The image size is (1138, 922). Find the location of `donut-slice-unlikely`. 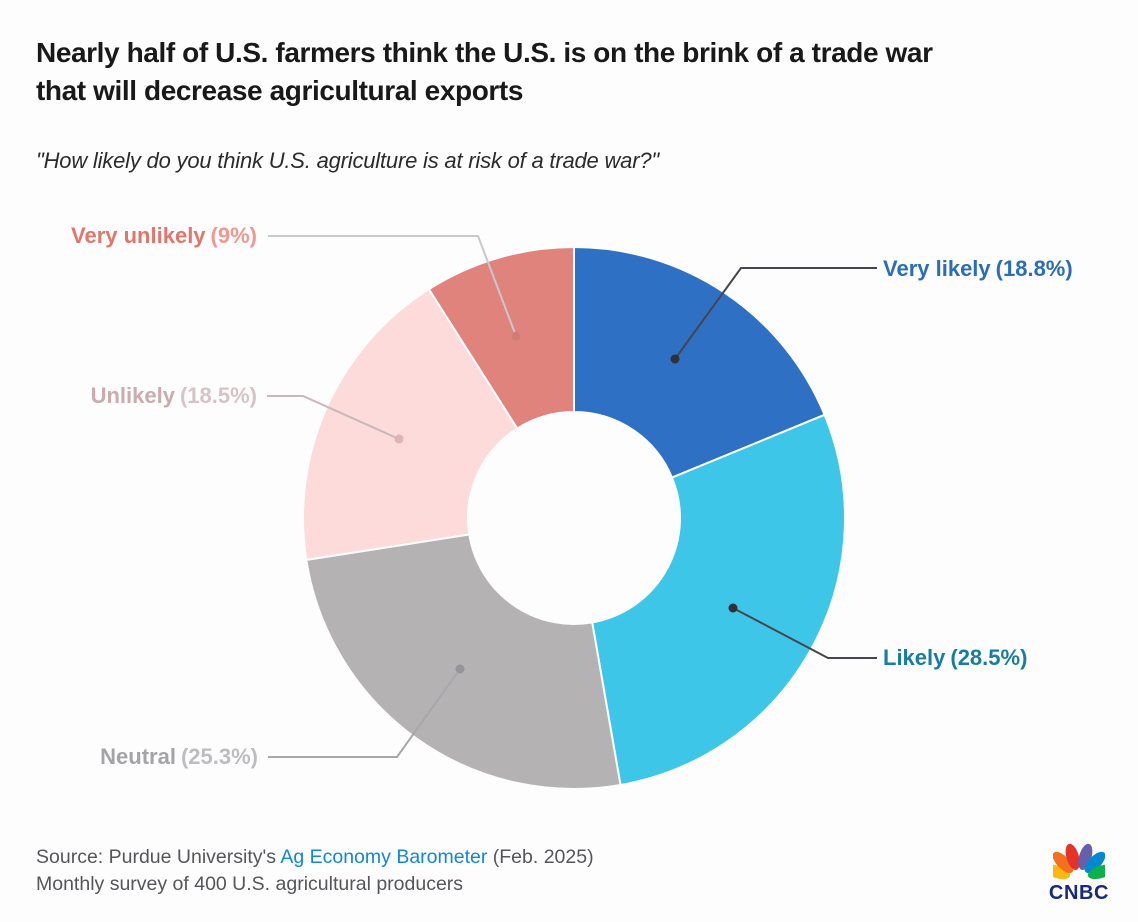

donut-slice-unlikely is located at coordinates (410, 424).